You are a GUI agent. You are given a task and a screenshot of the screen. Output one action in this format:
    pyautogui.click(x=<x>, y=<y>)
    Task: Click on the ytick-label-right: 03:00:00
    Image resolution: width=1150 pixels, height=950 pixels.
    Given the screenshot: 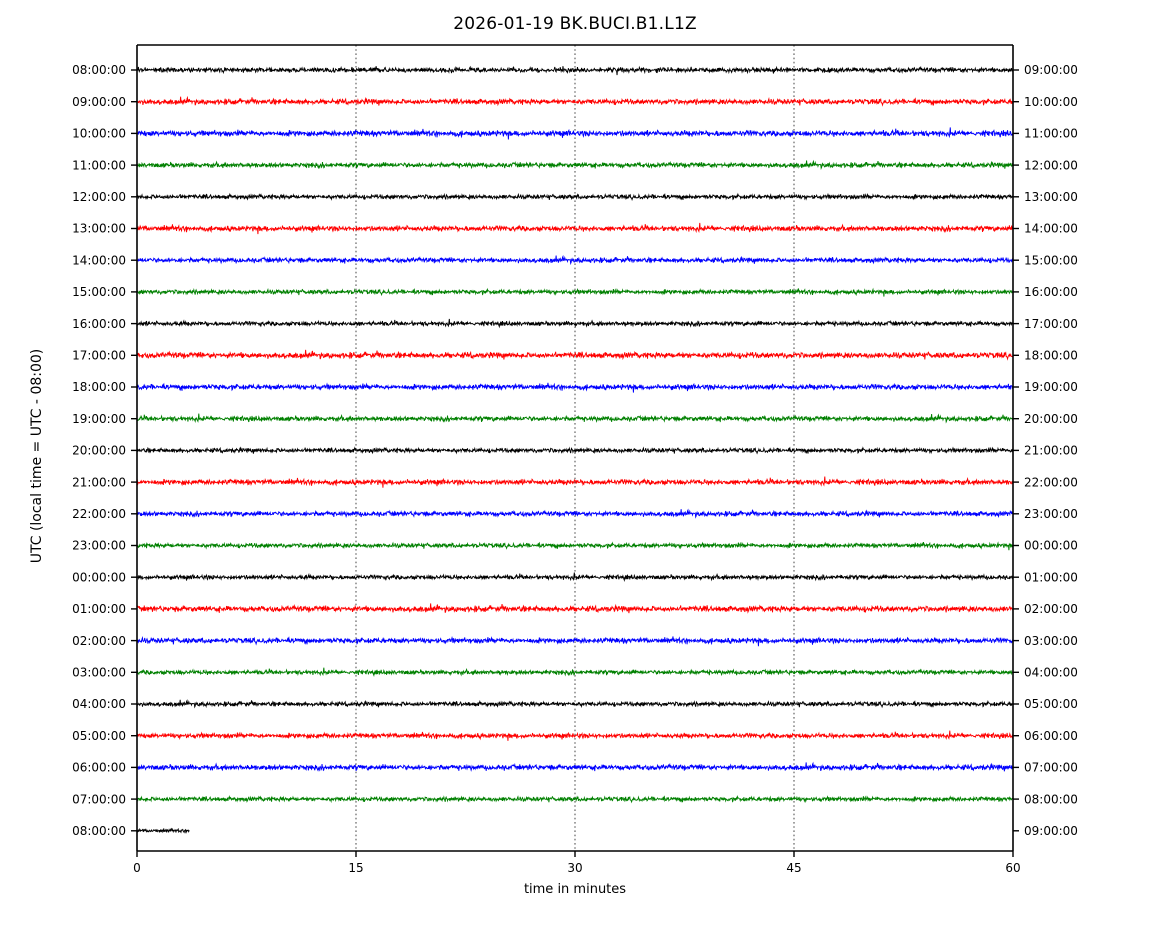 What is the action you would take?
    pyautogui.click(x=1051, y=641)
    